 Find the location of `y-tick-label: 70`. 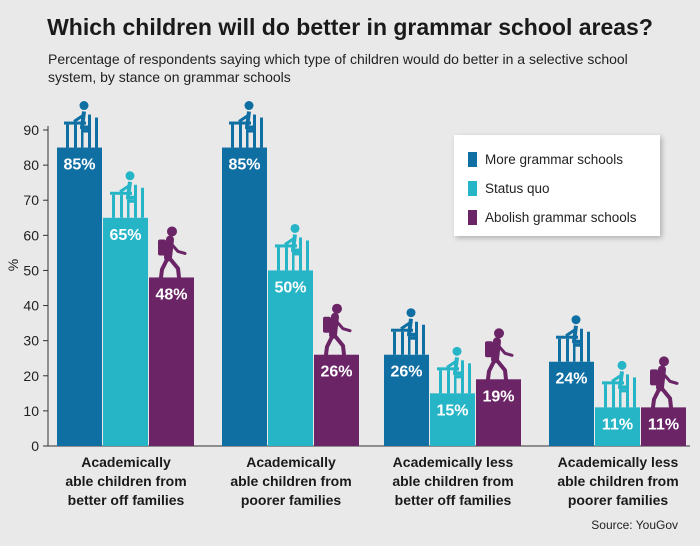

y-tick-label: 70 is located at coordinates (31, 200).